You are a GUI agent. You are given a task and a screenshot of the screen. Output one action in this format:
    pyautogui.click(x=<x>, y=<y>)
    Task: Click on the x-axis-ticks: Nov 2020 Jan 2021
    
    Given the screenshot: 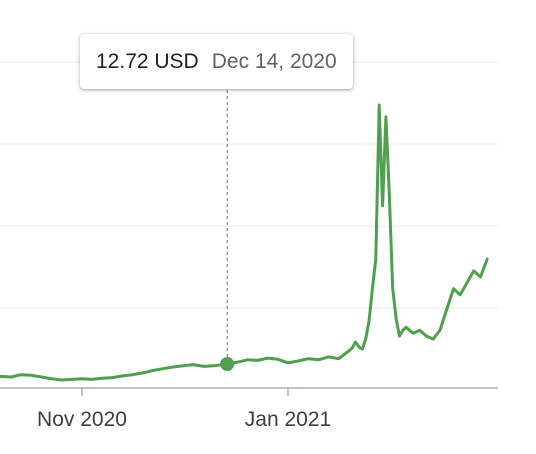 What is the action you would take?
    pyautogui.click(x=184, y=409)
    